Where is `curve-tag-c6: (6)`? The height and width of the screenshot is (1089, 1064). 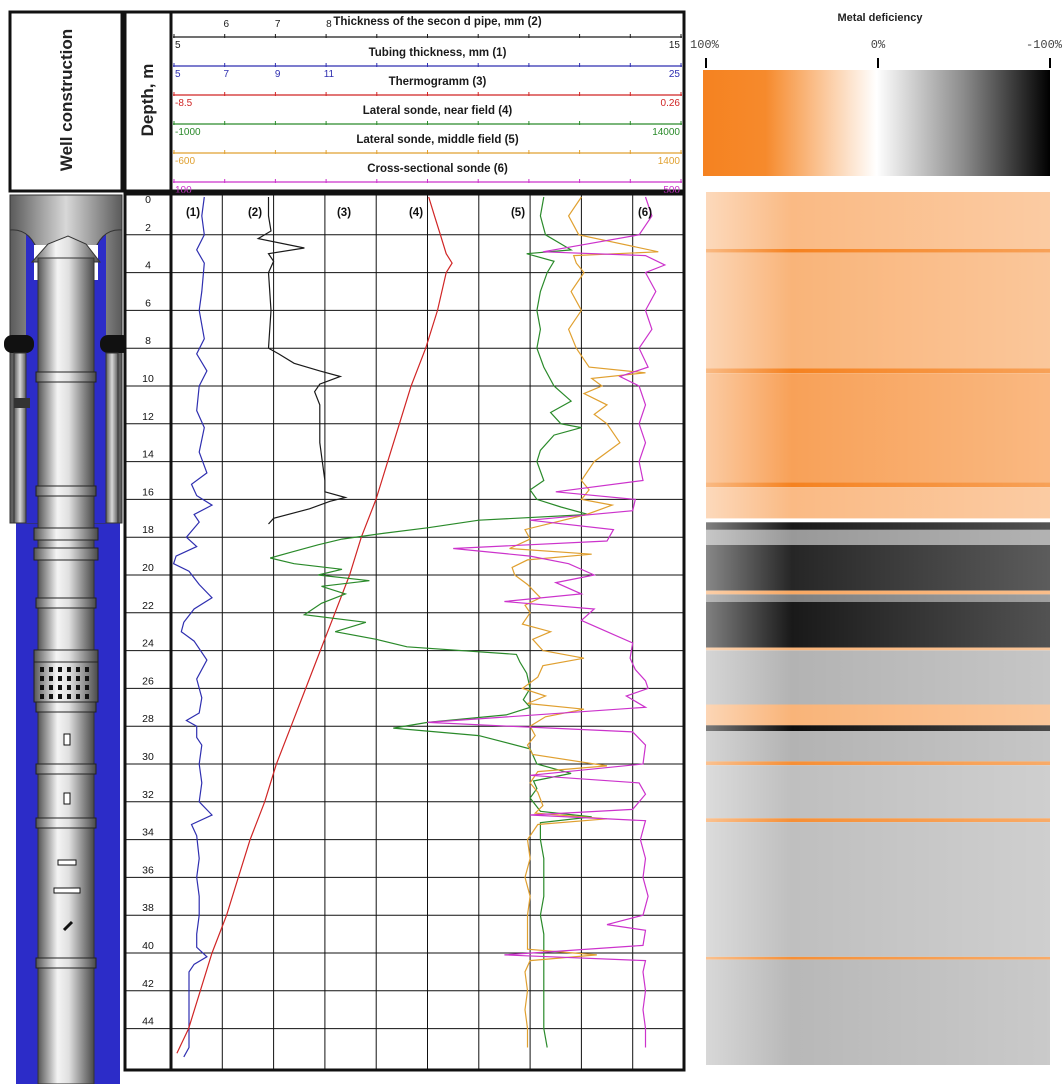 curve-tag-c6: (6) is located at coordinates (645, 213).